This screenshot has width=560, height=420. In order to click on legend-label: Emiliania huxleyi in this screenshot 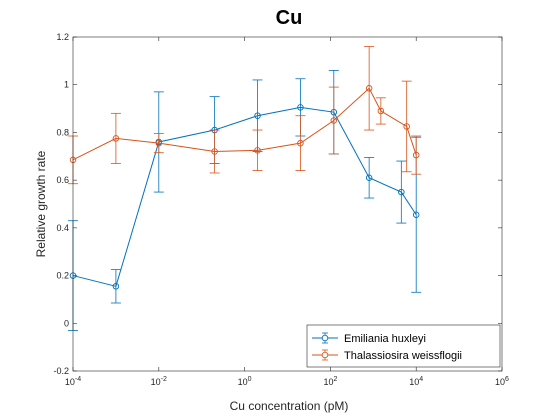, I will do `click(385, 339)`.